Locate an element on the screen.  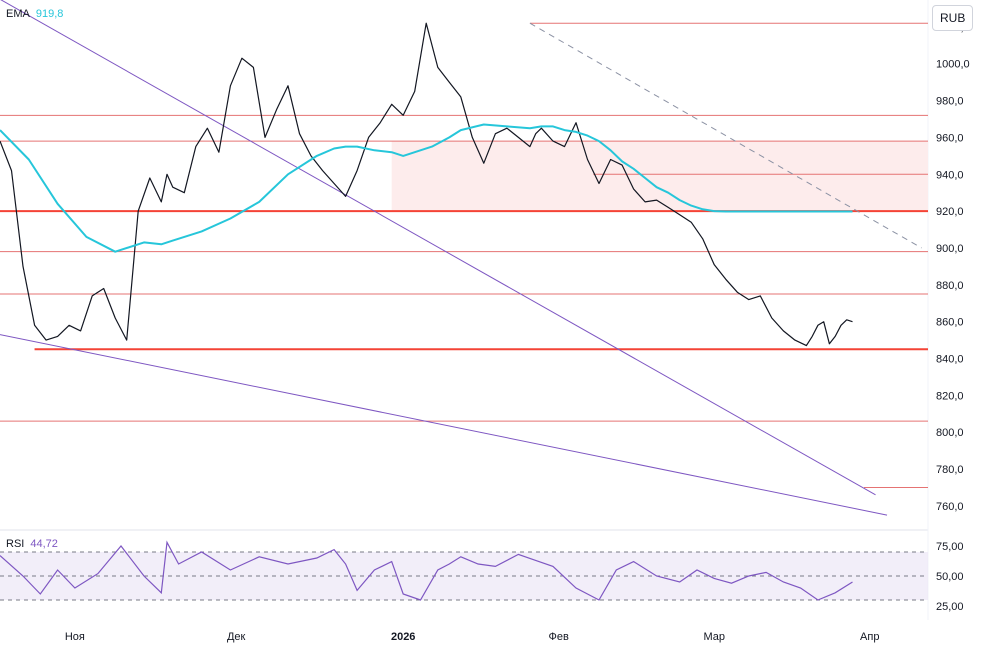
price-tick-label: 880,0 is located at coordinates (950, 286).